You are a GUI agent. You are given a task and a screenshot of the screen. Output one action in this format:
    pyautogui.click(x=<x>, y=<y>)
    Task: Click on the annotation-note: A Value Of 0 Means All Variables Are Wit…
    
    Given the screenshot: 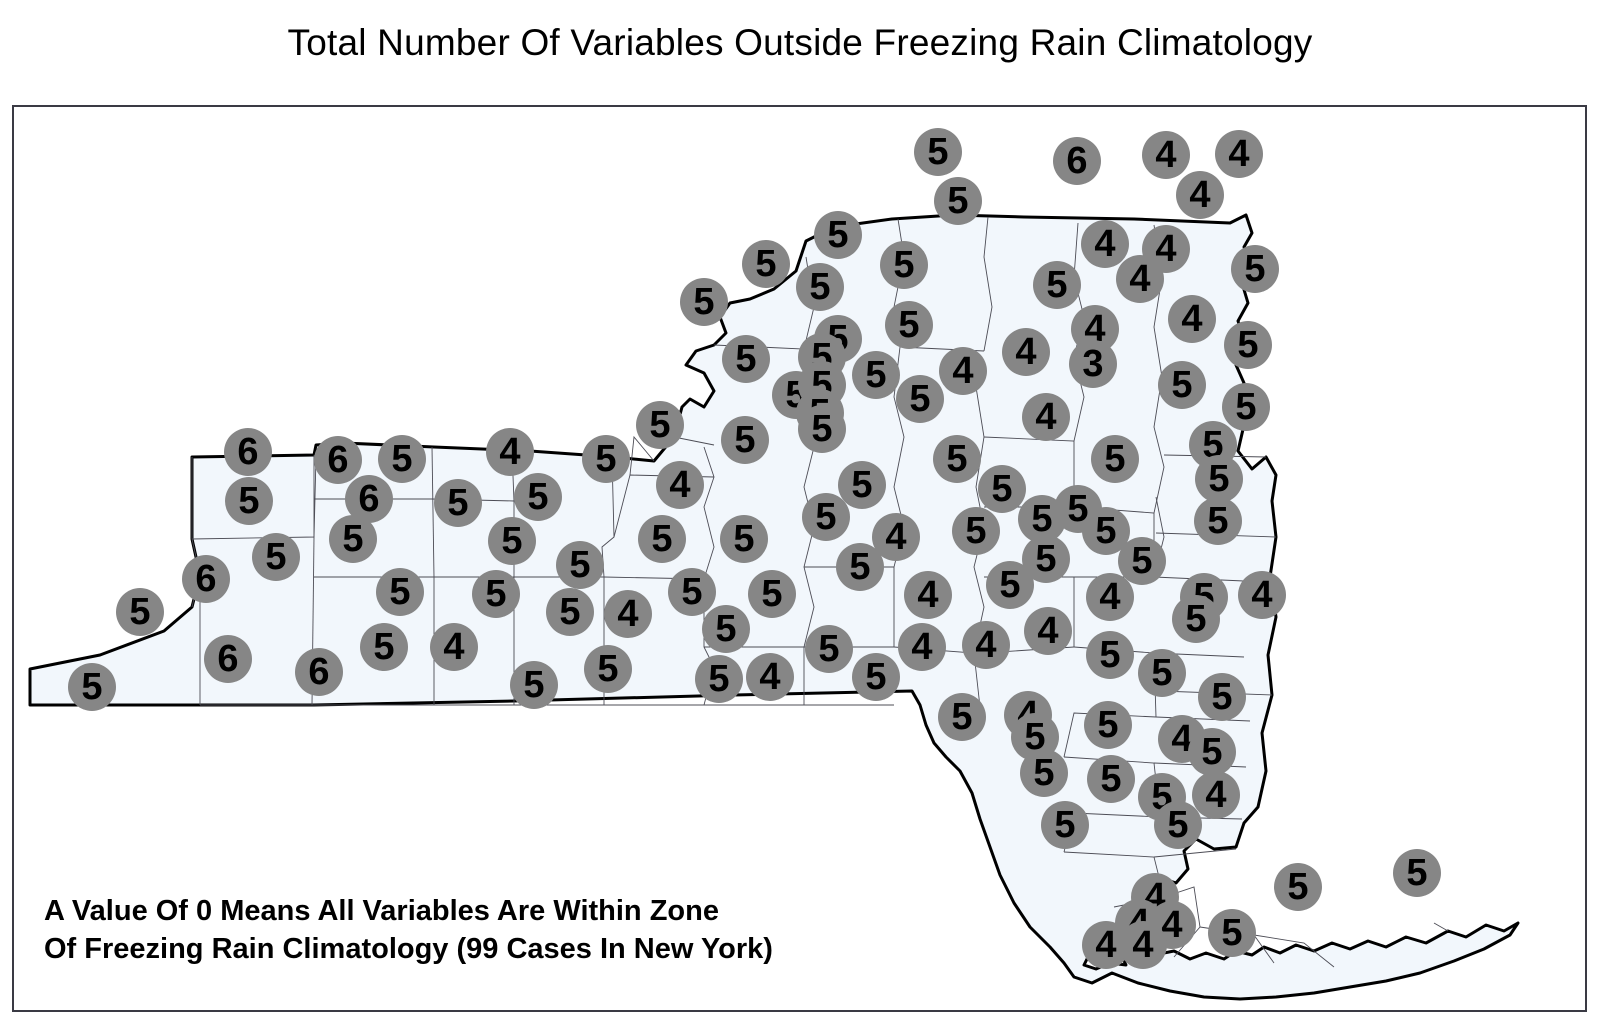 What is the action you would take?
    pyautogui.click(x=549, y=930)
    